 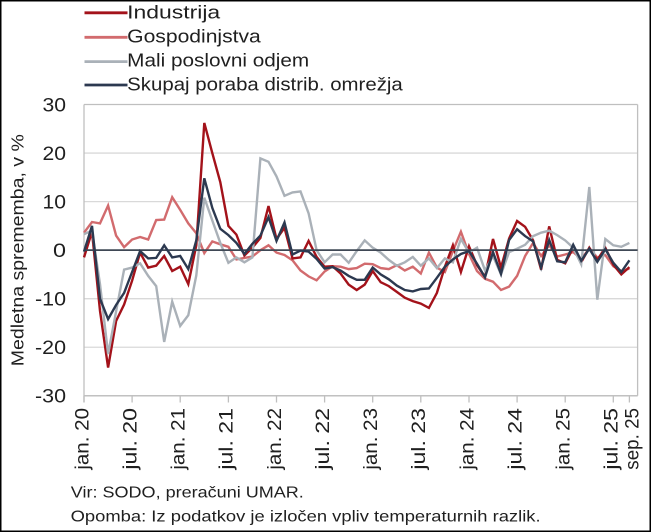 I want to click on svg-text: 20, so click(x=55, y=154).